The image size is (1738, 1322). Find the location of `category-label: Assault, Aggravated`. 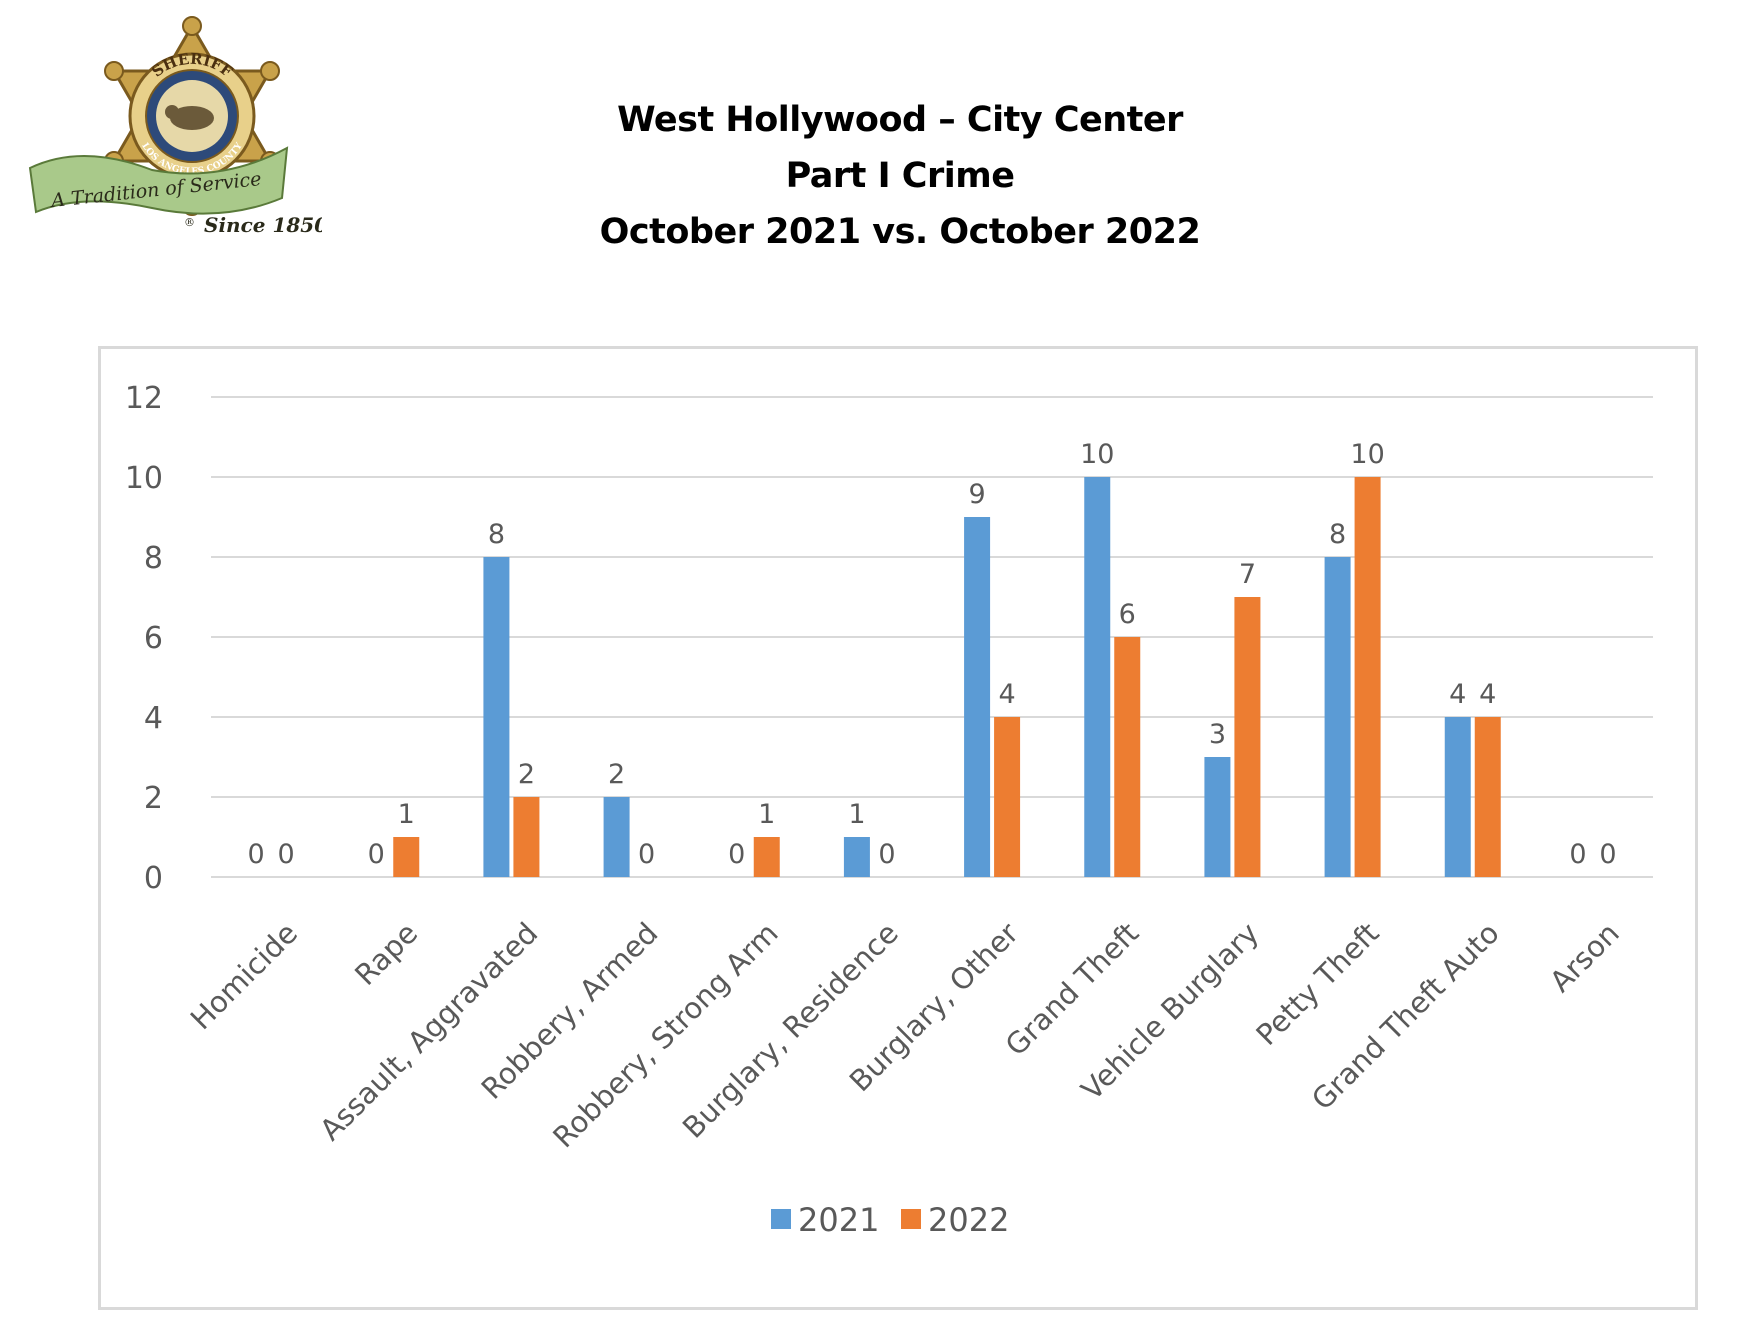

category-label: Assault, Aggravated is located at coordinates (428, 1031).